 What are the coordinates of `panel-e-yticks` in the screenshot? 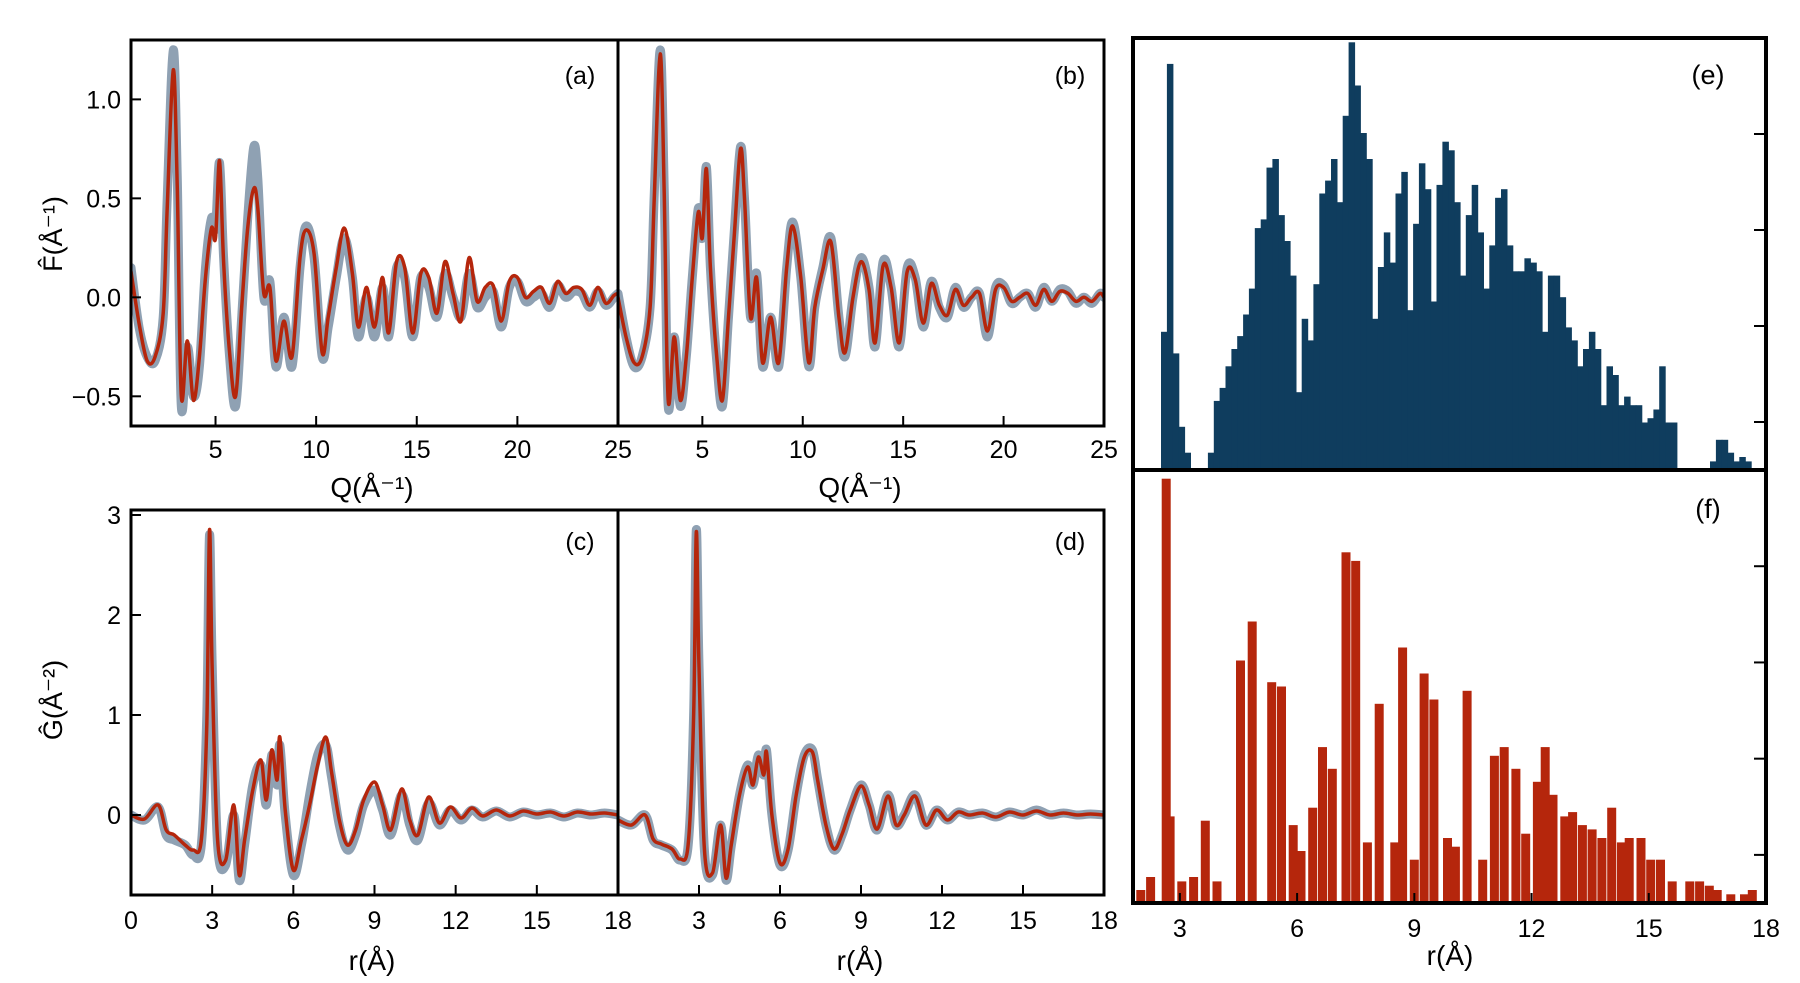 It's located at (1760, 278).